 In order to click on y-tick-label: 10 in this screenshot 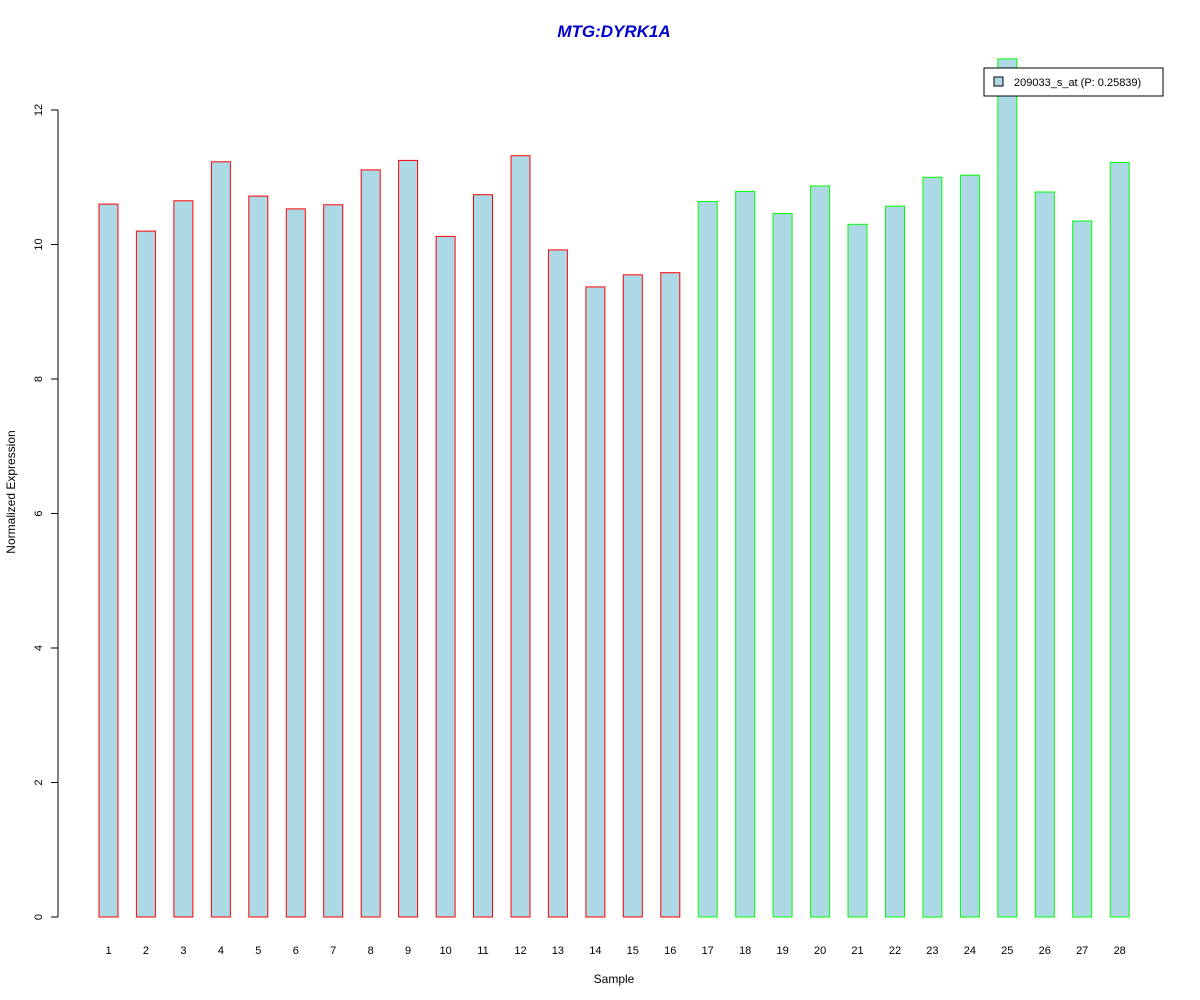, I will do `click(39, 244)`.